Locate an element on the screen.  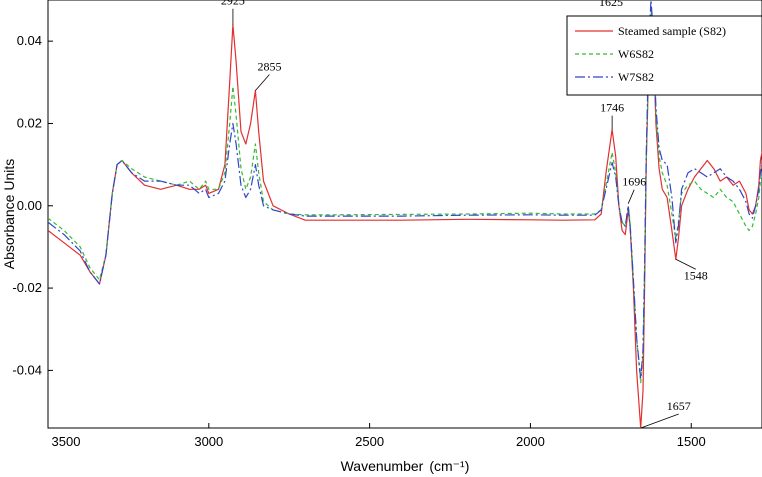
annotation-label: 1548 is located at coordinates (696, 275).